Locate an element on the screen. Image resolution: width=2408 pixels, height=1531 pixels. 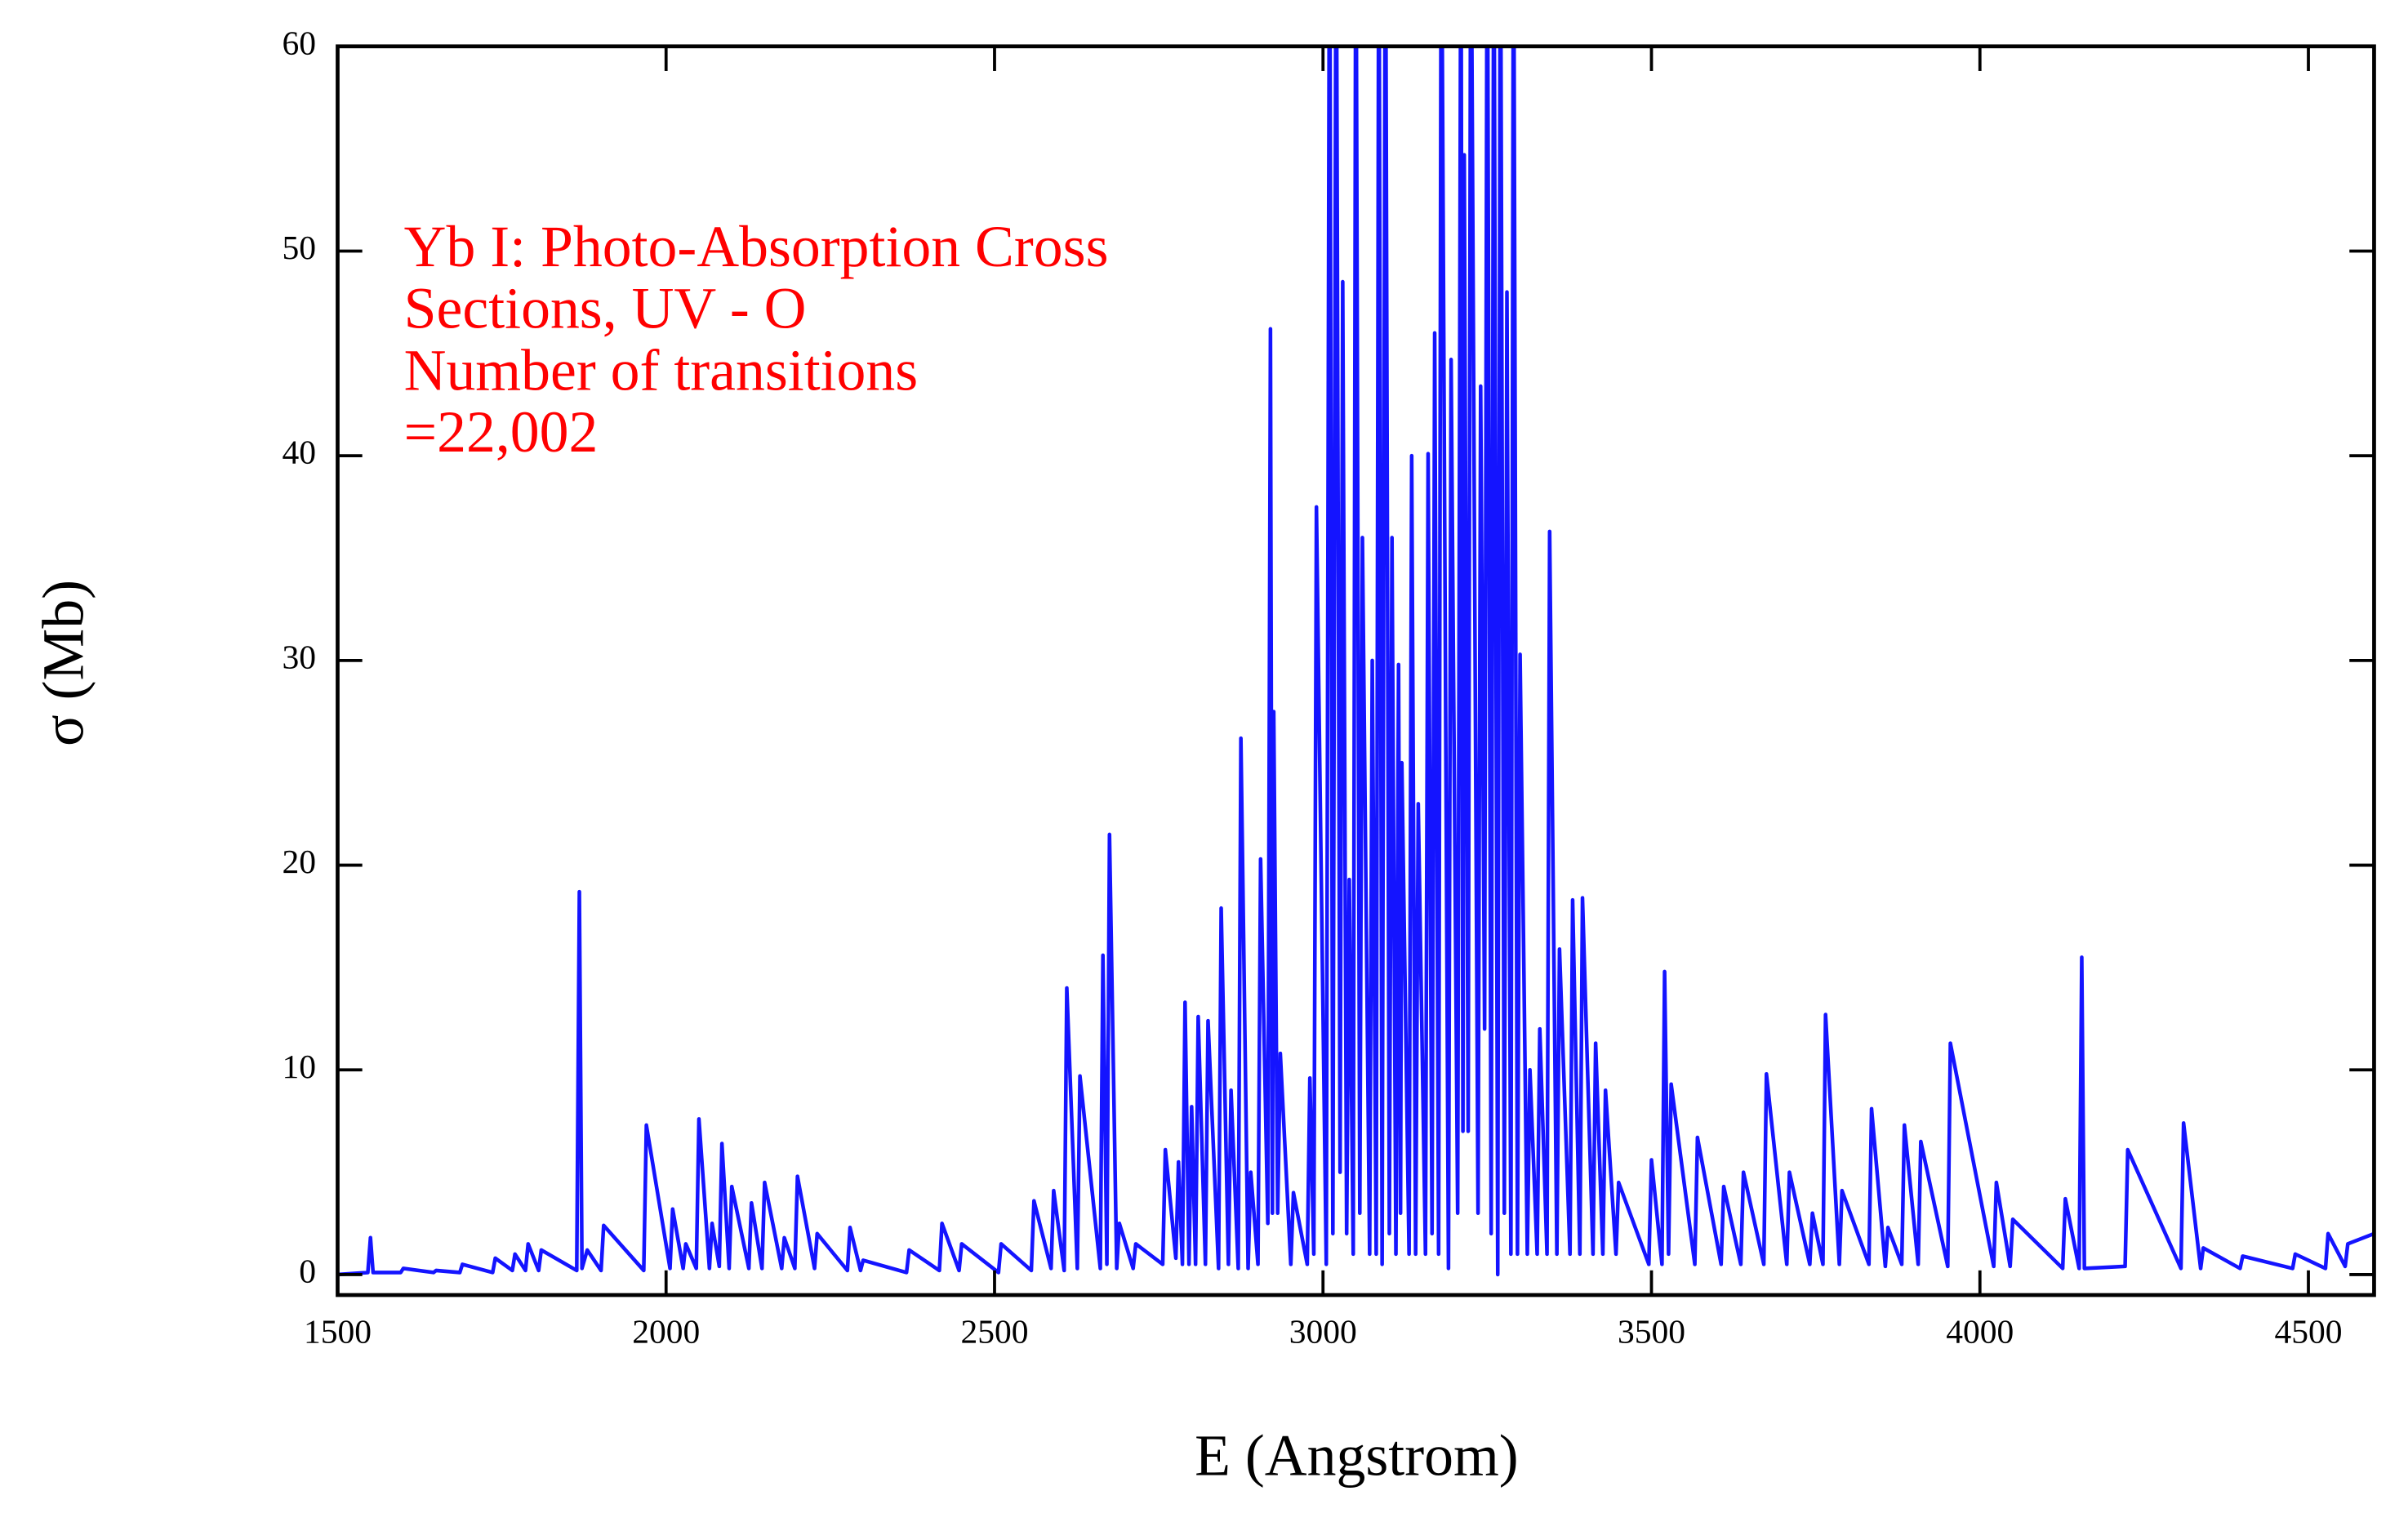
y-tick-label: 20 is located at coordinates (300, 861).